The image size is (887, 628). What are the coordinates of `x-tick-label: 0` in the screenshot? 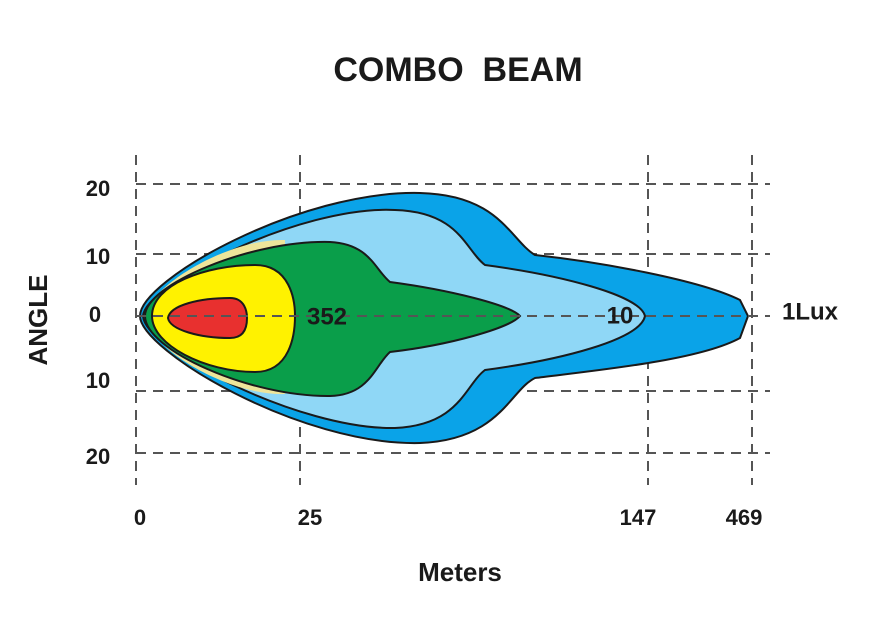 It's located at (140, 517).